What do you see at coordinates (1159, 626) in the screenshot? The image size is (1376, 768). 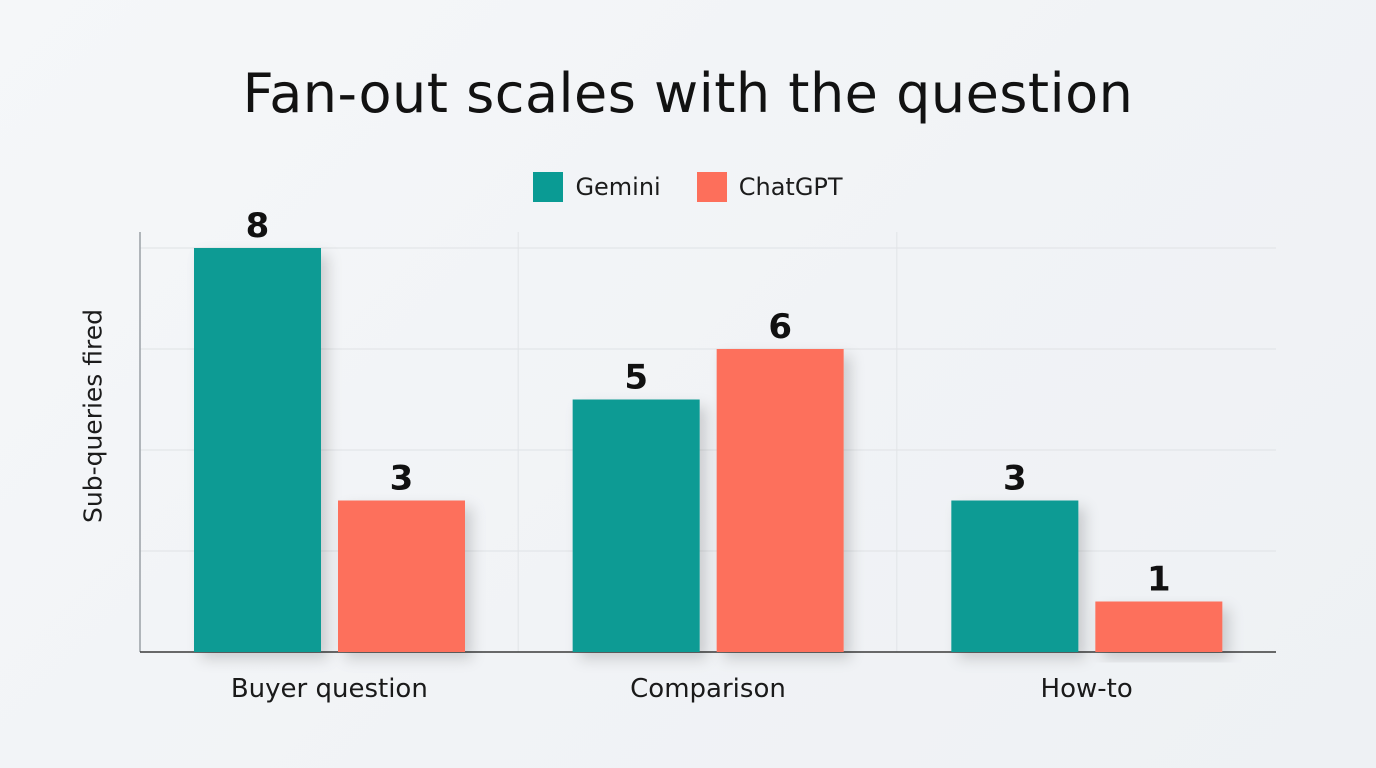 I see `bar-chatgpt-how-to` at bounding box center [1159, 626].